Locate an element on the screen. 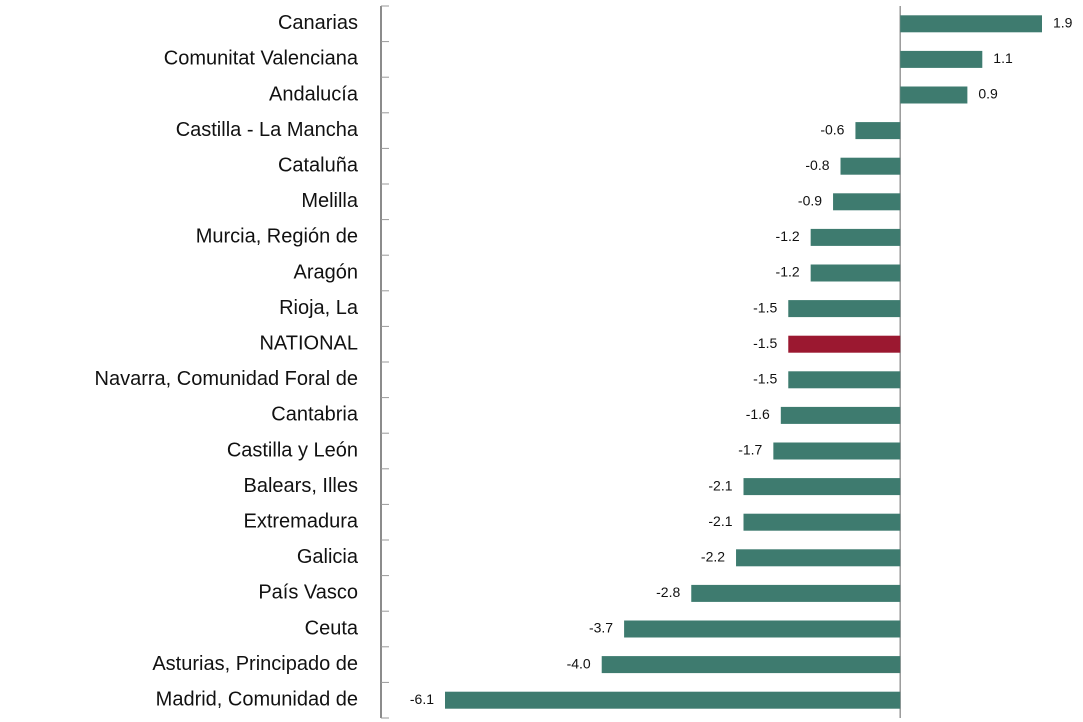 Image resolution: width=1083 pixels, height=722 pixels. value-label: -0.8 is located at coordinates (817, 165).